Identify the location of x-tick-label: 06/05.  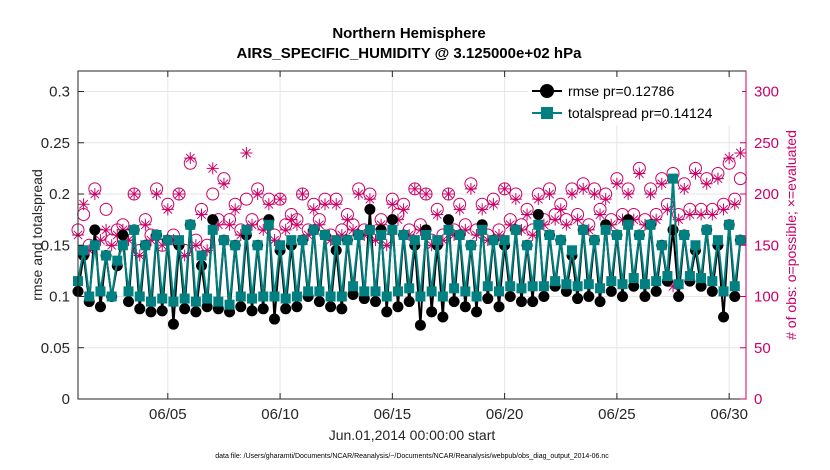
(168, 414).